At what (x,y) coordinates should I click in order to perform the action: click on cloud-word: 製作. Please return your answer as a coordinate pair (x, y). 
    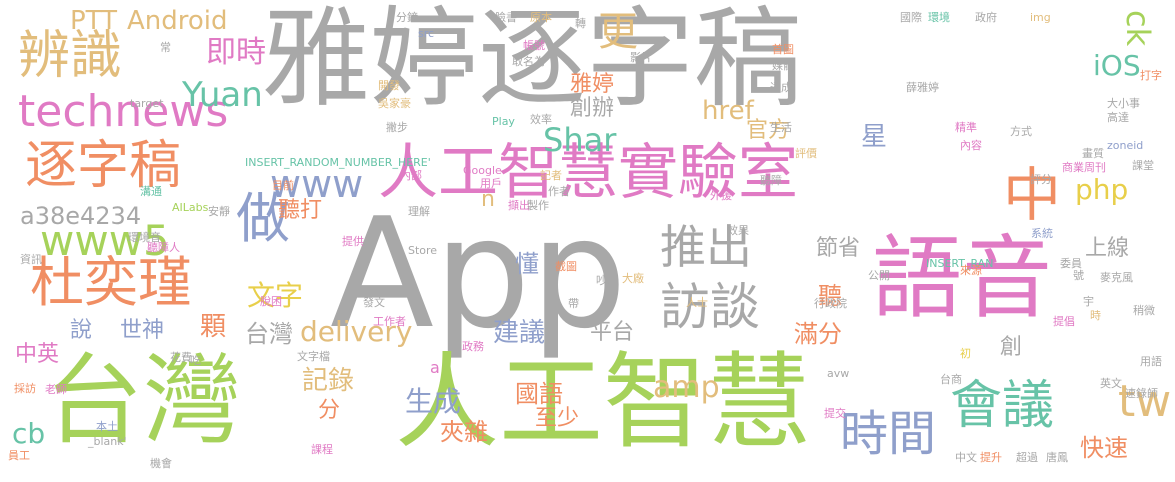
    Looking at the image, I should click on (538, 205).